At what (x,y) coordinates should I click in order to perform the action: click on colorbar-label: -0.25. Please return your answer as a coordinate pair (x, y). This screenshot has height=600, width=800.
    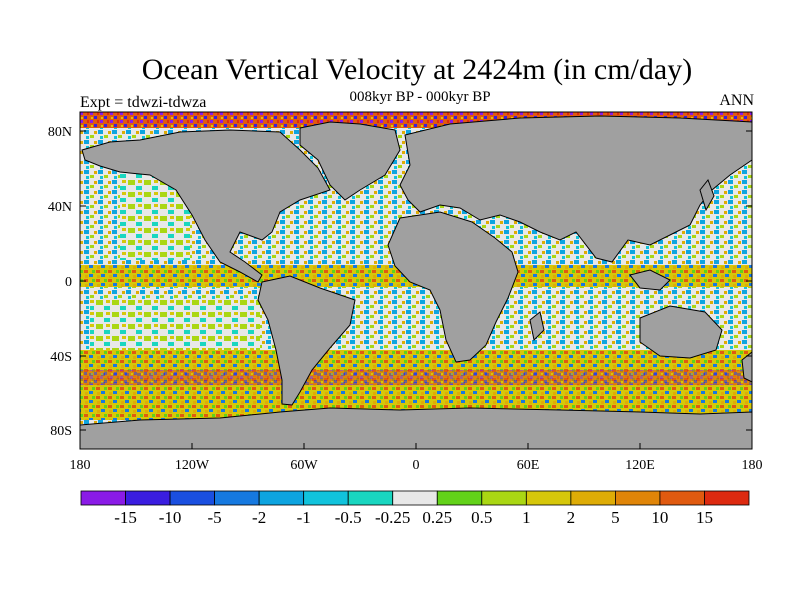
    Looking at the image, I should click on (392, 517).